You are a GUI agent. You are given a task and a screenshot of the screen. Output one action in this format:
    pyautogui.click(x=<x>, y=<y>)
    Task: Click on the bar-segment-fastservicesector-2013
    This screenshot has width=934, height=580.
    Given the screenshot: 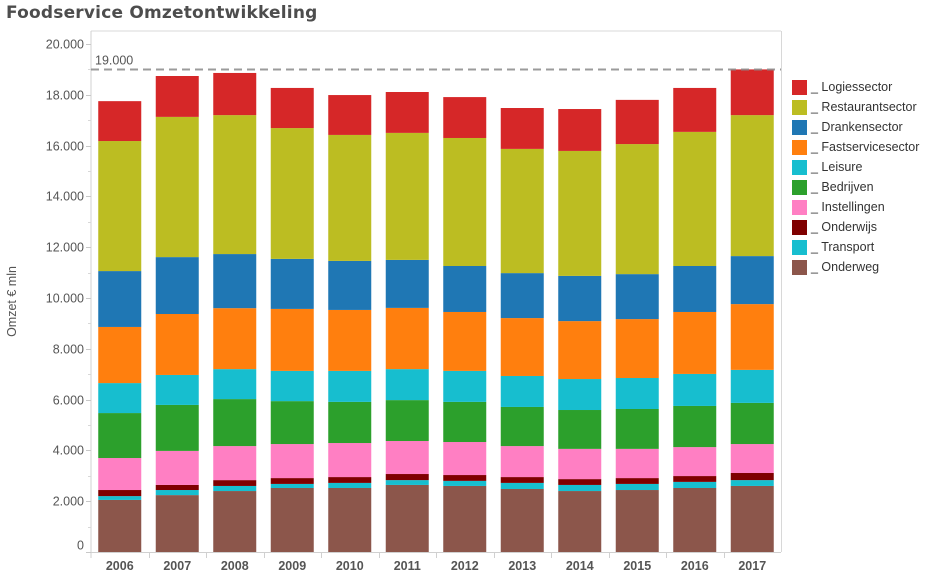 What is the action you would take?
    pyautogui.click(x=522, y=347)
    